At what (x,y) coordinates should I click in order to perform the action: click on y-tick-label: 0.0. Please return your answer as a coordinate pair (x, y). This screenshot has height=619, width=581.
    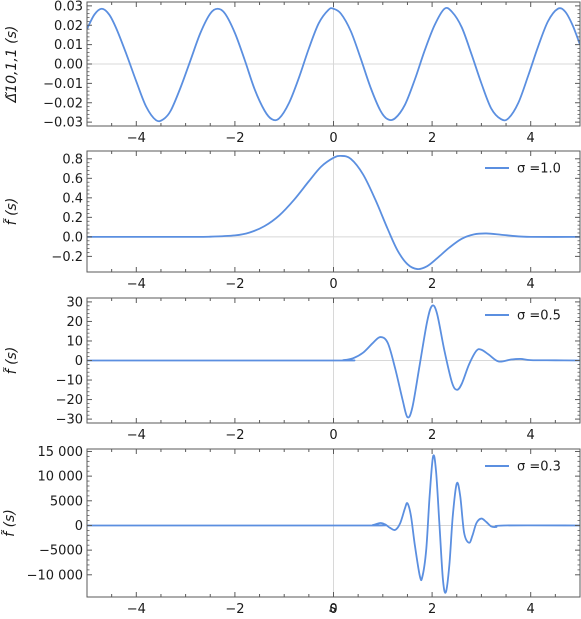
    Looking at the image, I should click on (72, 237).